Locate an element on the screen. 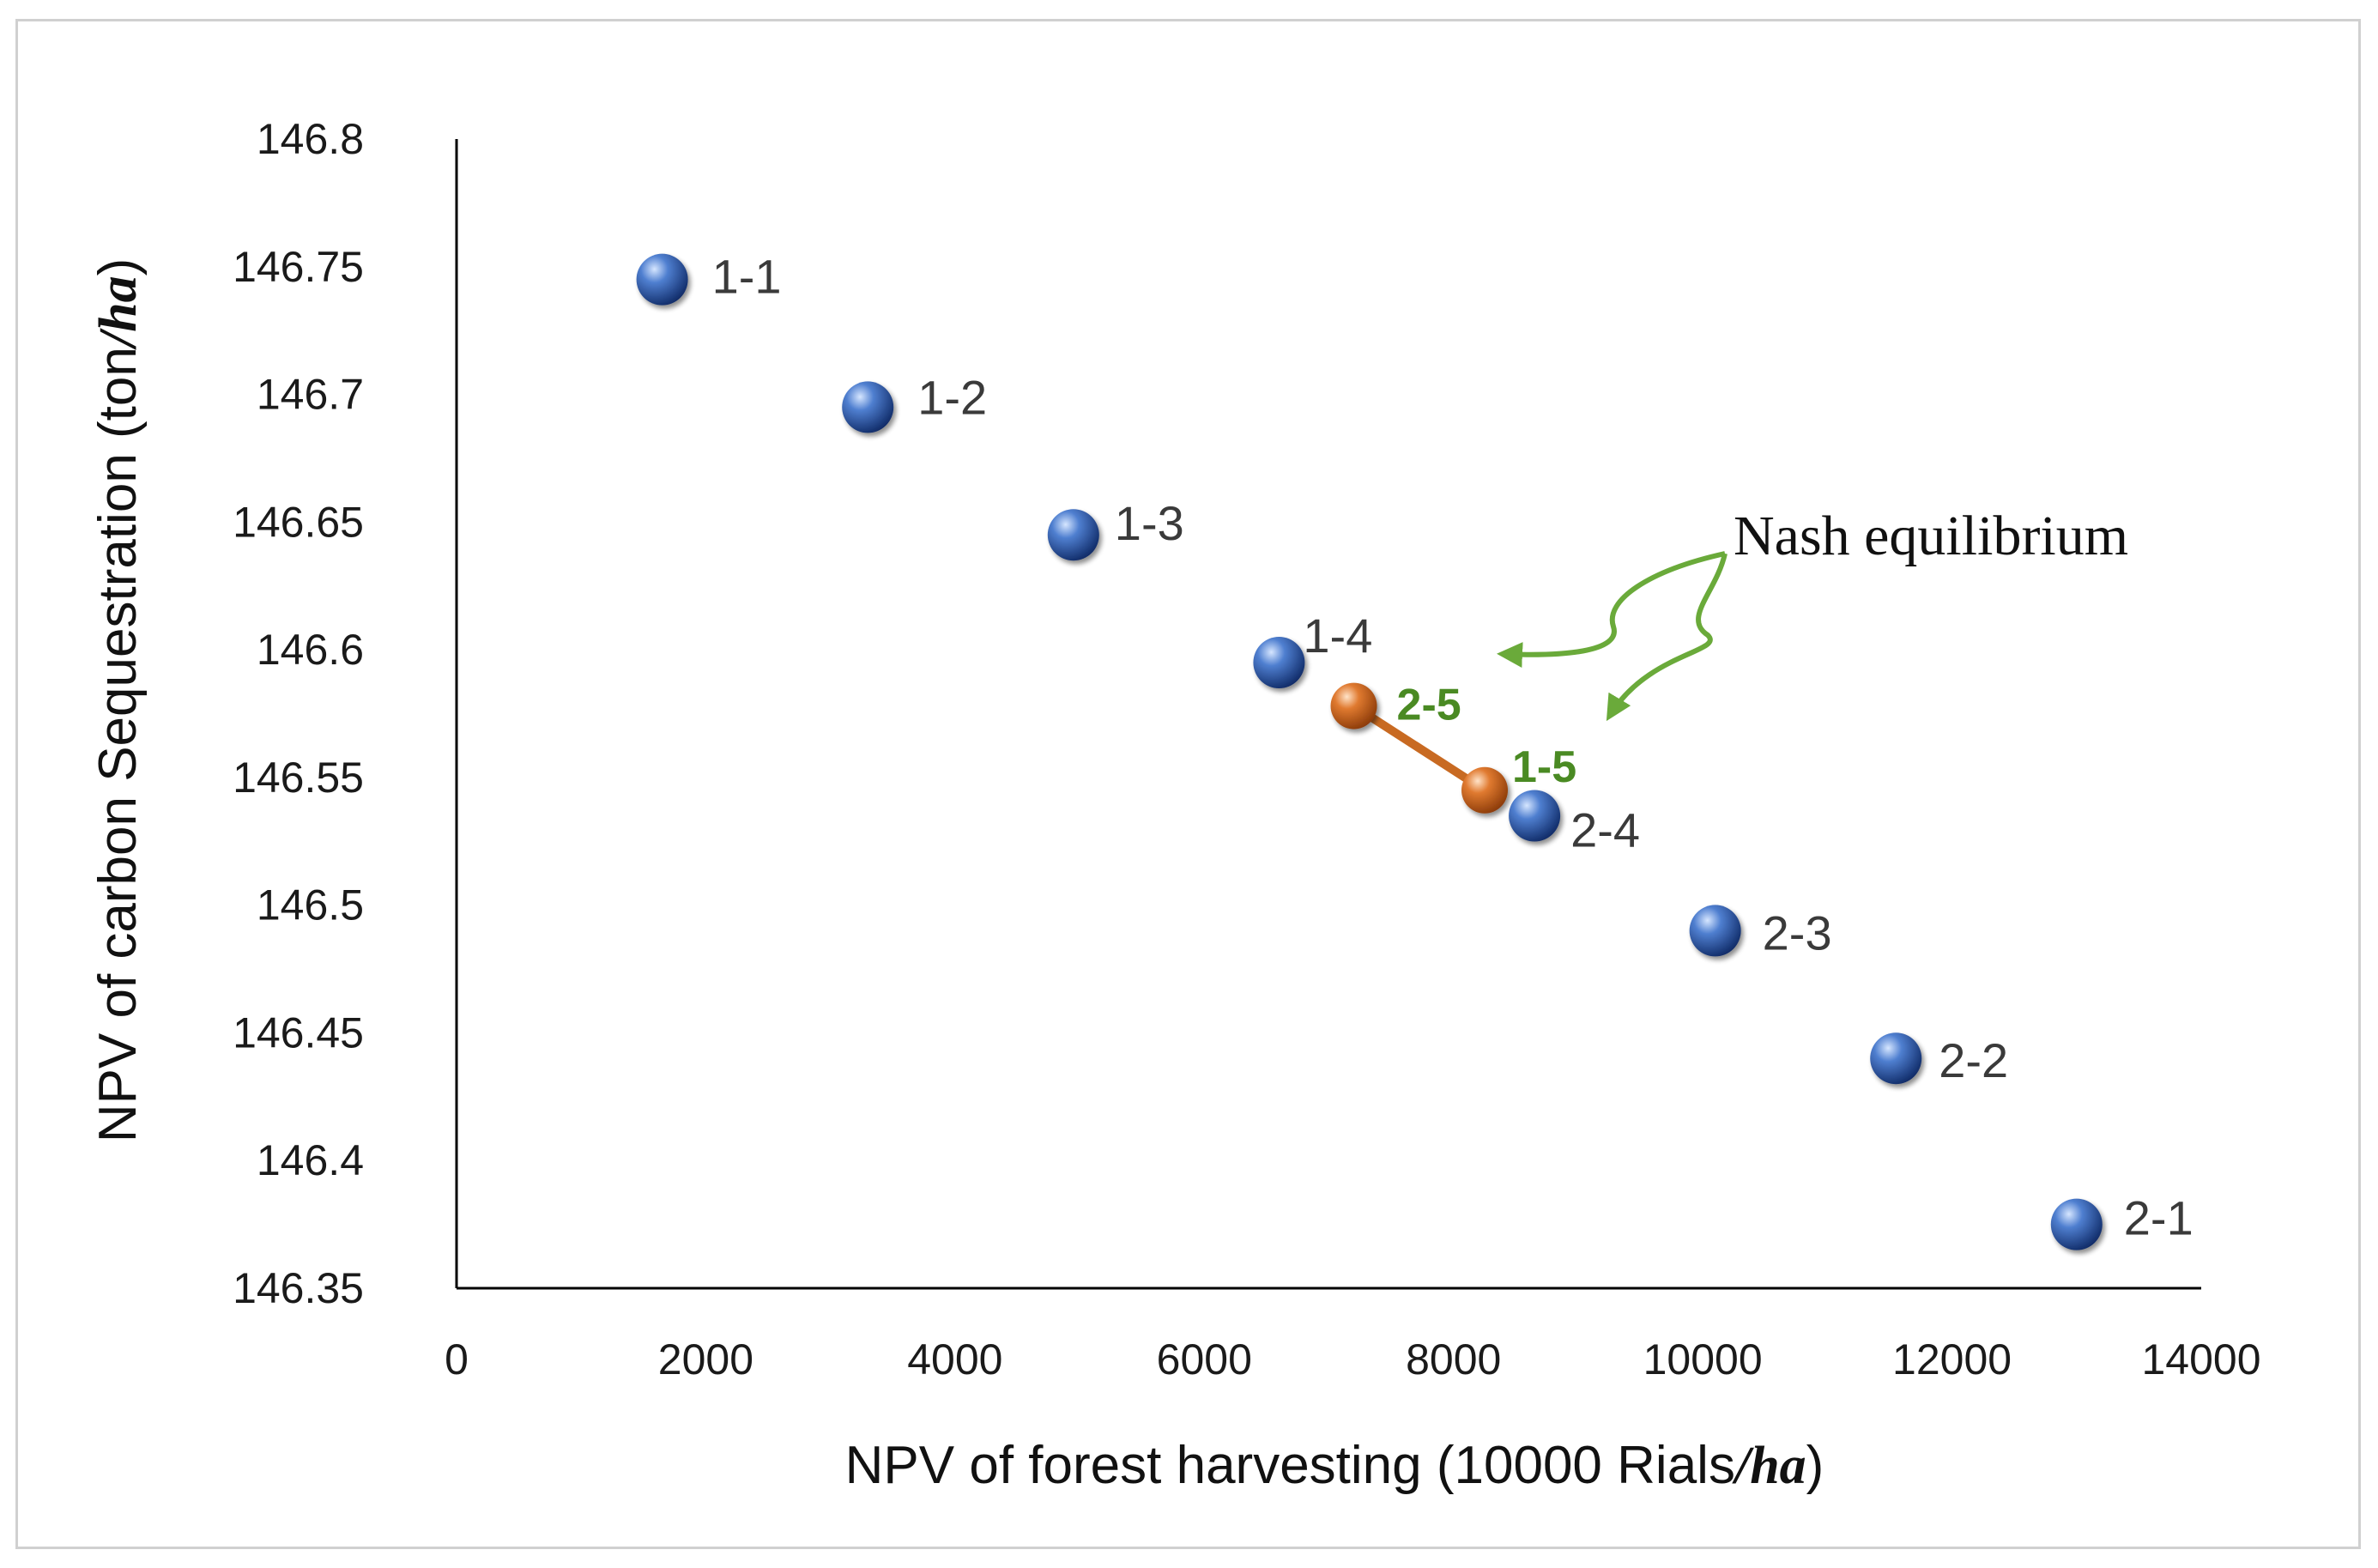  y-tick-label: 146.8 is located at coordinates (310, 139).